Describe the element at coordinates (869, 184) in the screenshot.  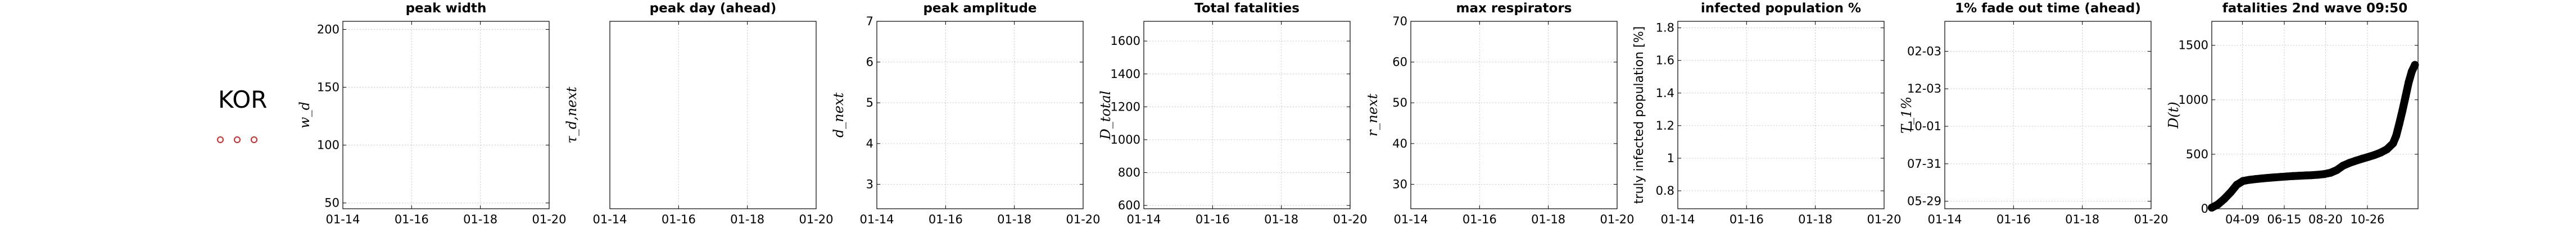
I see `y-tick-label: 3` at that location.